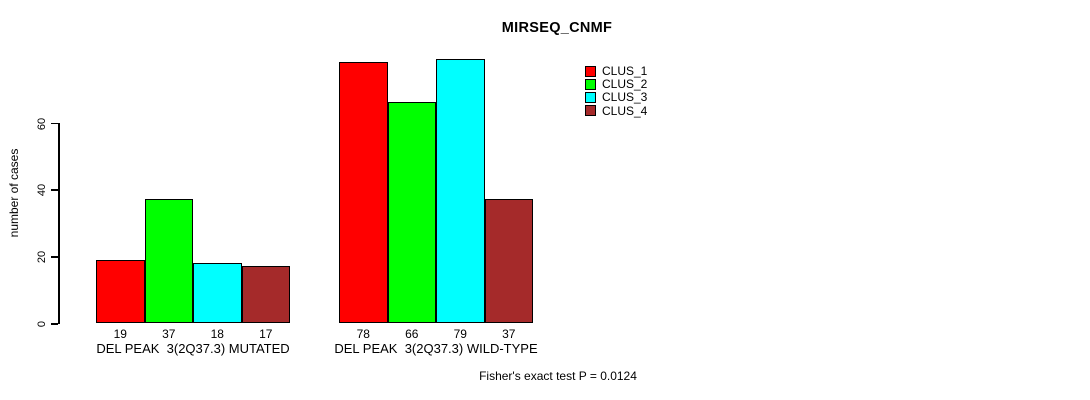 The width and height of the screenshot is (1090, 400). I want to click on group-label-2: DEL PEAK 3(2Q37.3) WILD-TYPE, so click(436, 348).